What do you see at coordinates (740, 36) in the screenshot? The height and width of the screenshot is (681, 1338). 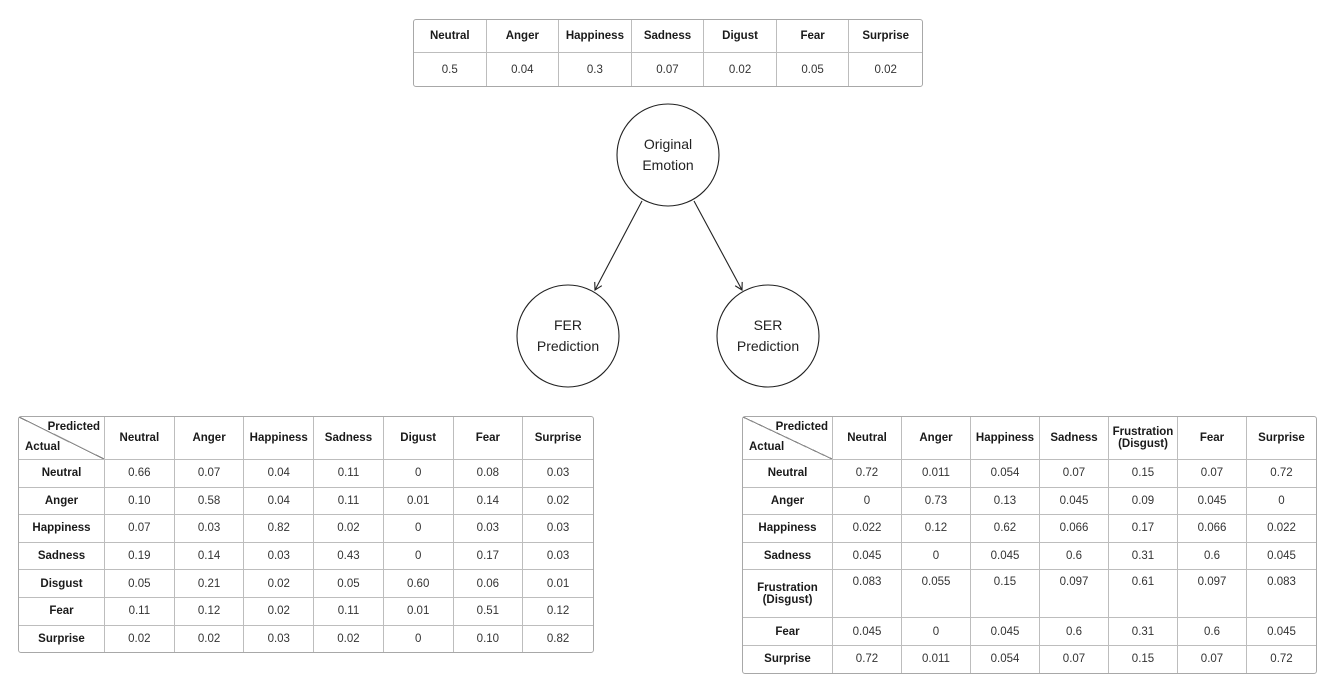 I see `header-cell: Digust` at bounding box center [740, 36].